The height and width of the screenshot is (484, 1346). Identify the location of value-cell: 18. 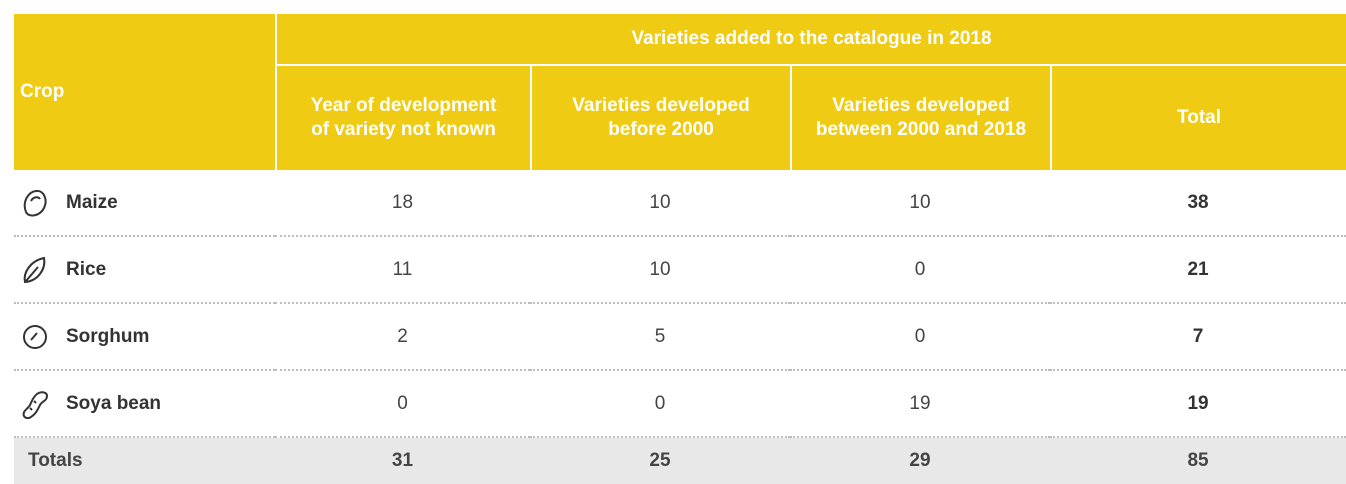
(402, 203).